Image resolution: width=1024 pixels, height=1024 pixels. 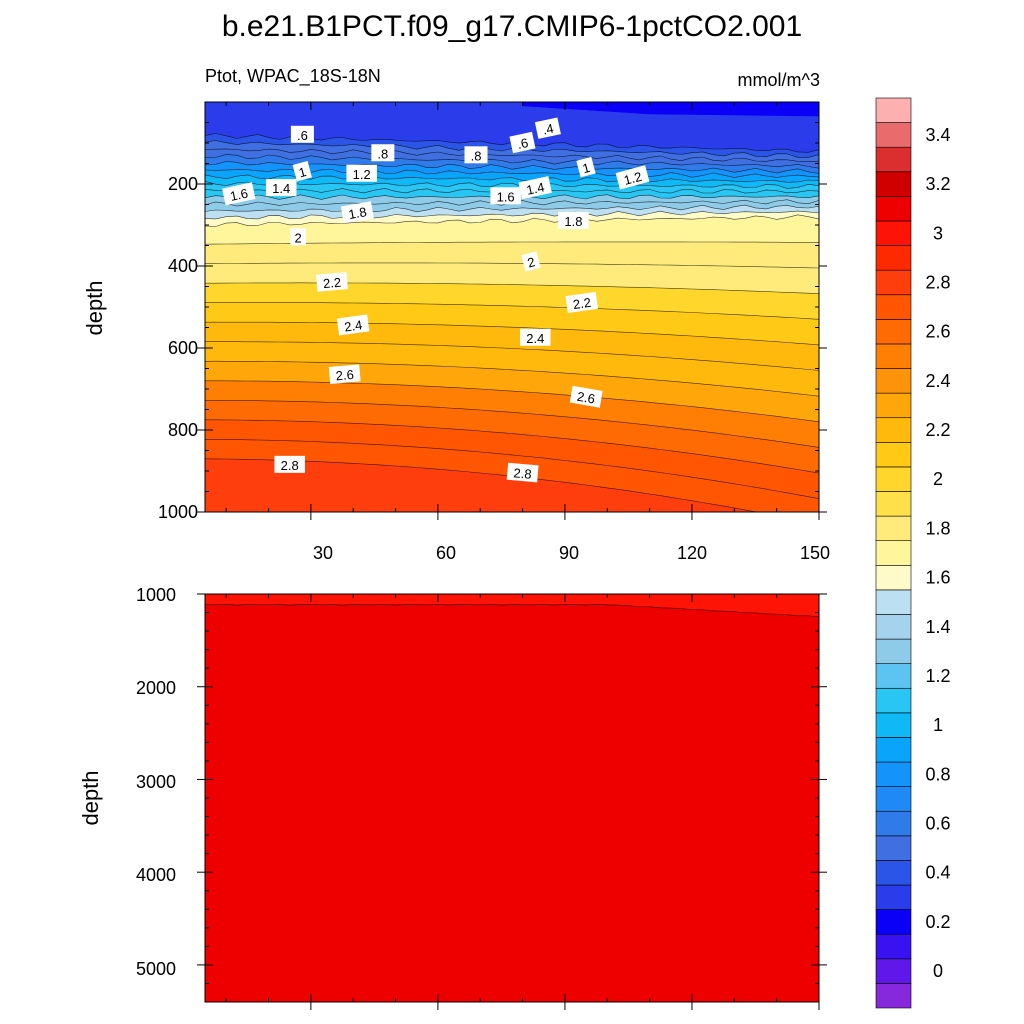 I want to click on contour-label: 2.6, so click(x=586, y=396).